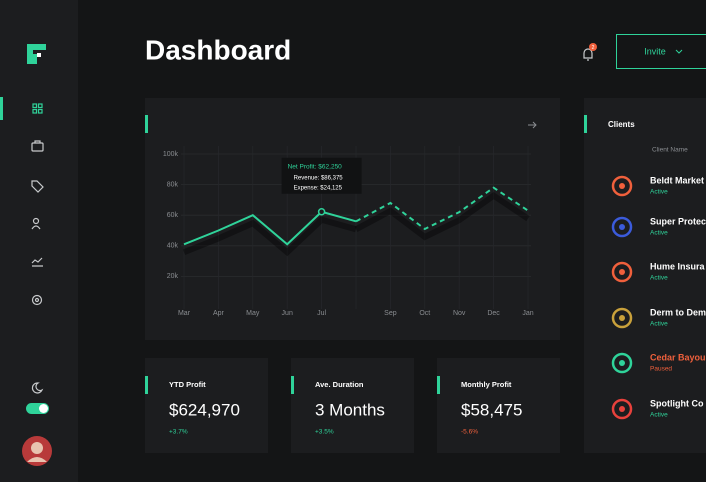 This screenshot has height=482, width=706. Describe the element at coordinates (678, 312) in the screenshot. I see `client-name: Derm to Dem` at that location.